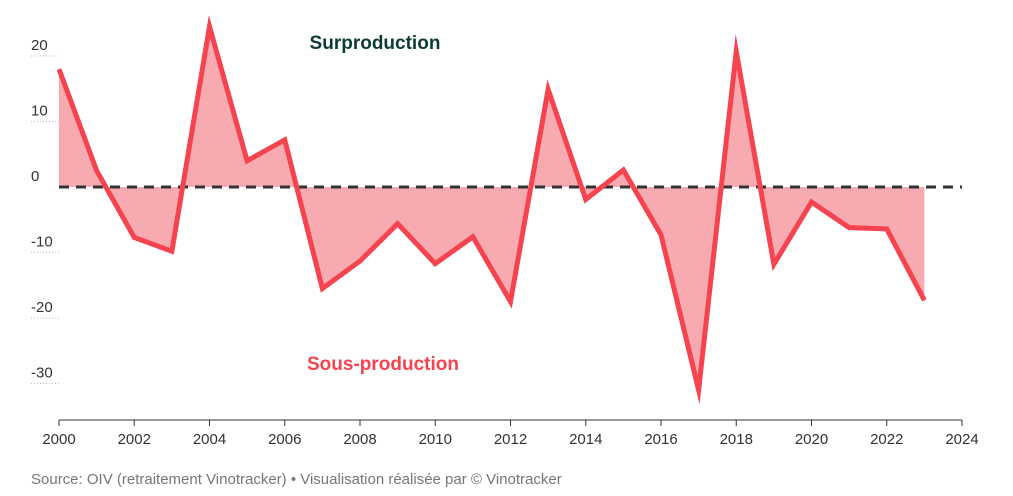 The width and height of the screenshot is (1013, 496). Describe the element at coordinates (585, 439) in the screenshot. I see `x-tick-label: 2014` at that location.